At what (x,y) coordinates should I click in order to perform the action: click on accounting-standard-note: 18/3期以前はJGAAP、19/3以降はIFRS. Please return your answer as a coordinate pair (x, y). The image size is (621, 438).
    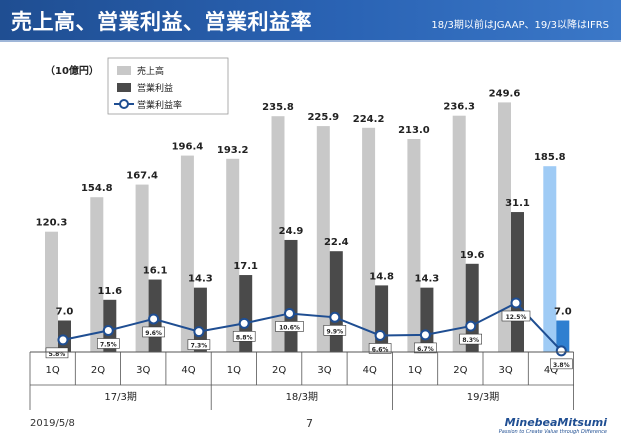
    Looking at the image, I should click on (520, 25).